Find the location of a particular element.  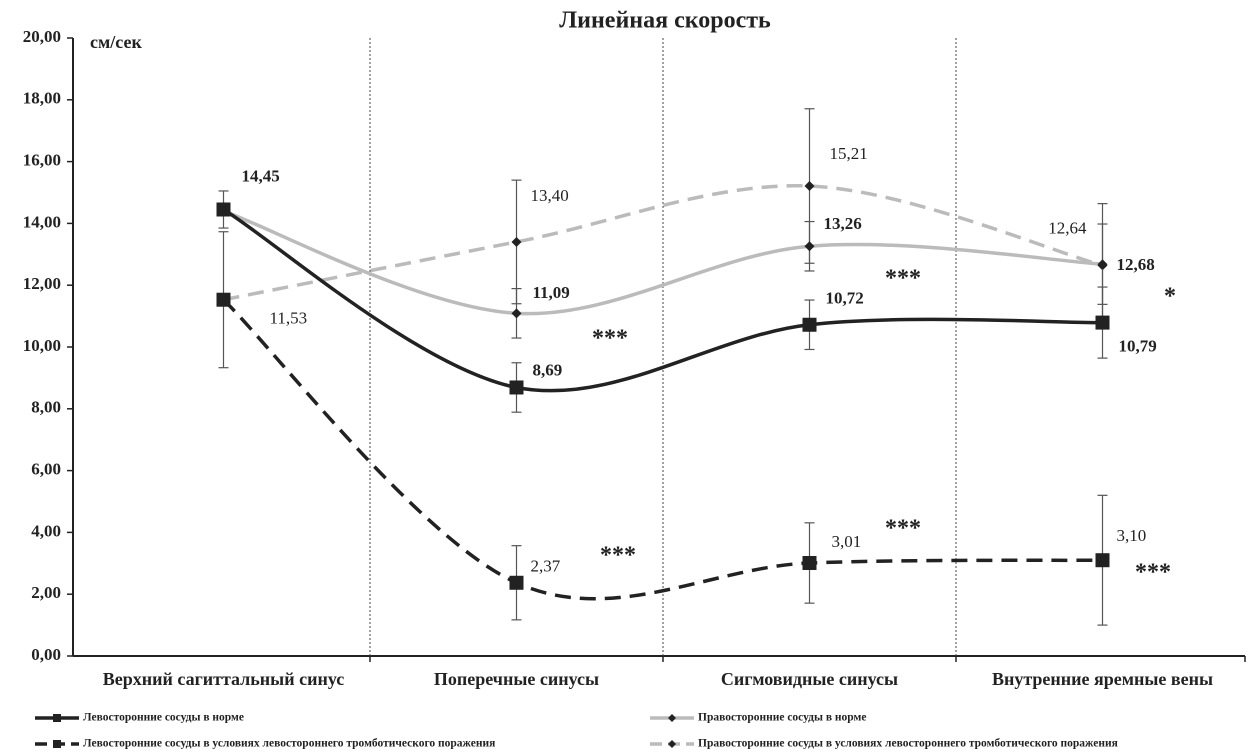

value-label: 2,37 is located at coordinates (546, 566).